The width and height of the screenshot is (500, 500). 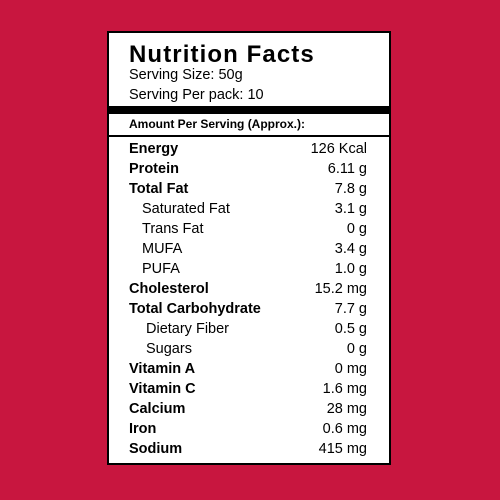 I want to click on nutrient-name: MUFA, so click(x=162, y=249).